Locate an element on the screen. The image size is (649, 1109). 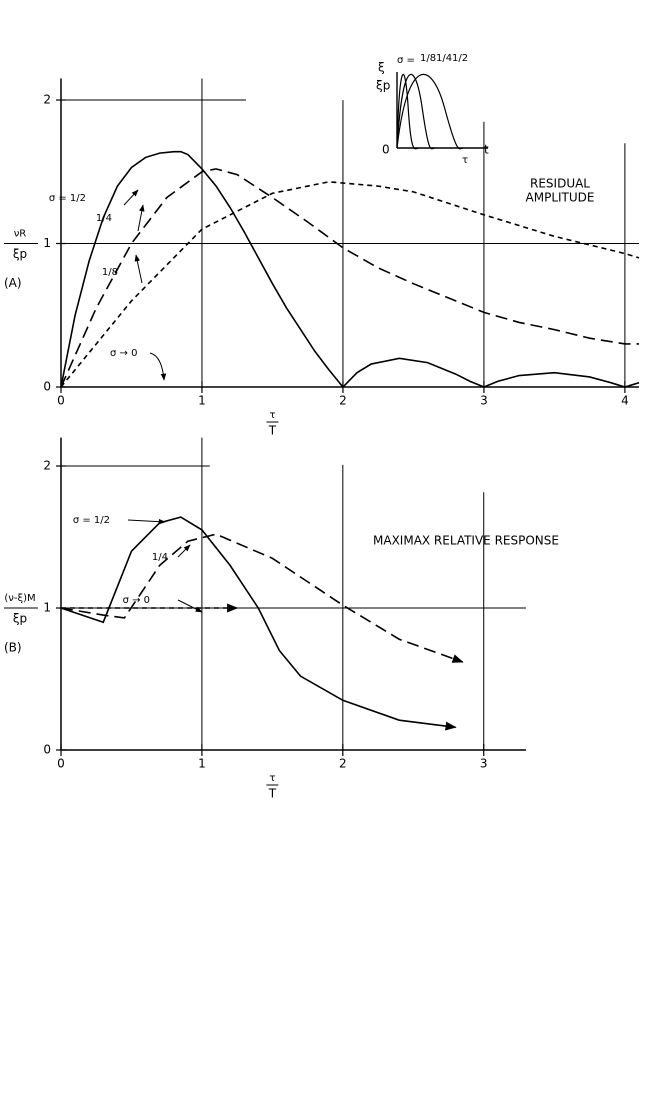
series-label: 1/8 is located at coordinates (110, 272).